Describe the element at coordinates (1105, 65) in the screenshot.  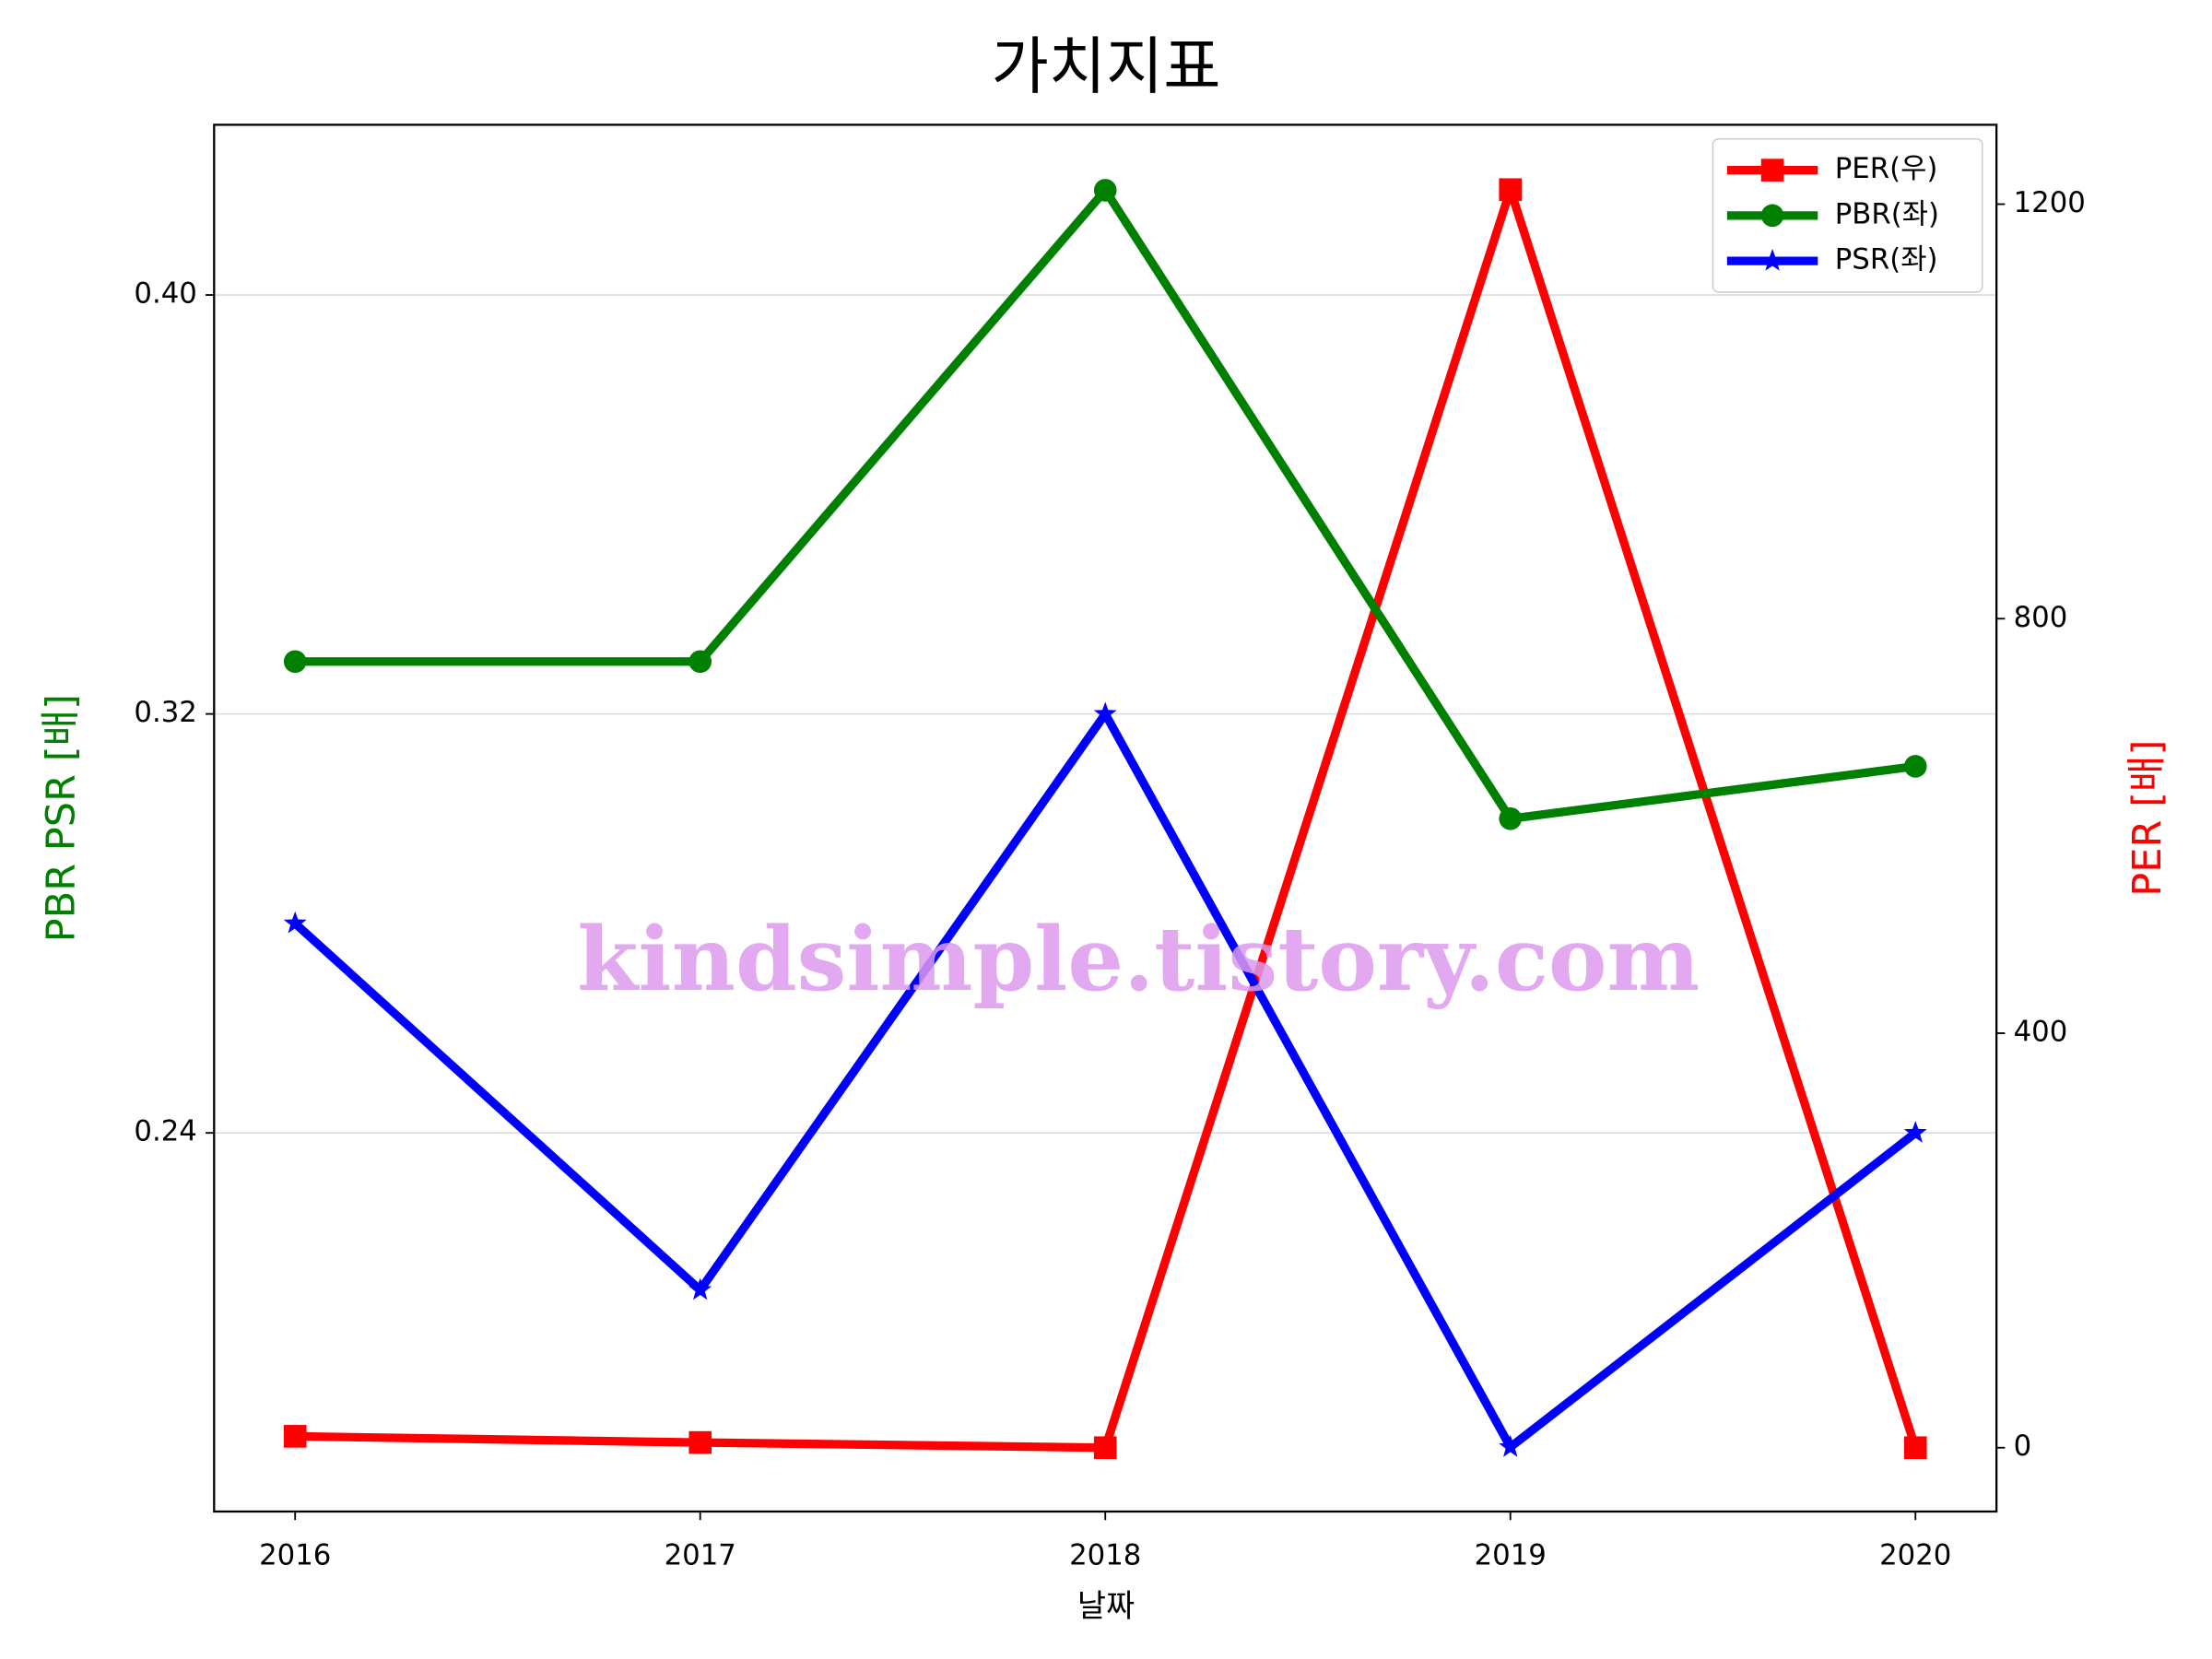
I see `chart-title: 가치지표` at that location.